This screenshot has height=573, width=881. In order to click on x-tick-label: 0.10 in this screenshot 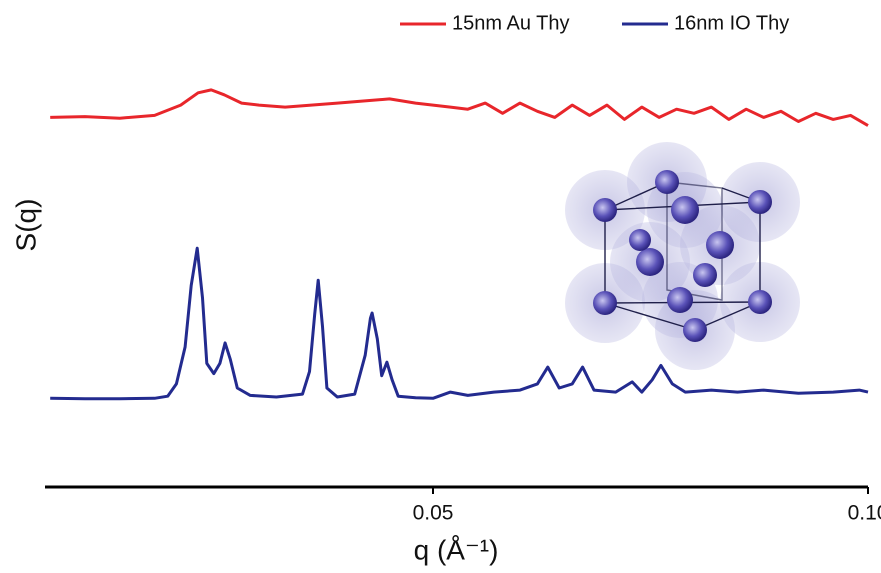, I will do `click(864, 513)`.